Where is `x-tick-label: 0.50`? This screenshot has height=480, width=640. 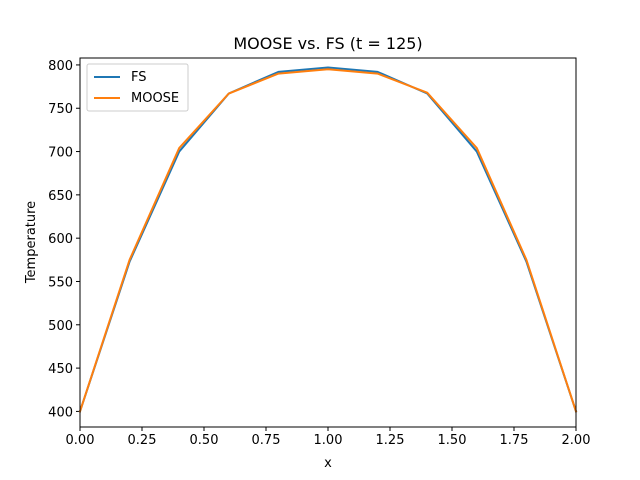
x-tick-label: 0.50 is located at coordinates (204, 440).